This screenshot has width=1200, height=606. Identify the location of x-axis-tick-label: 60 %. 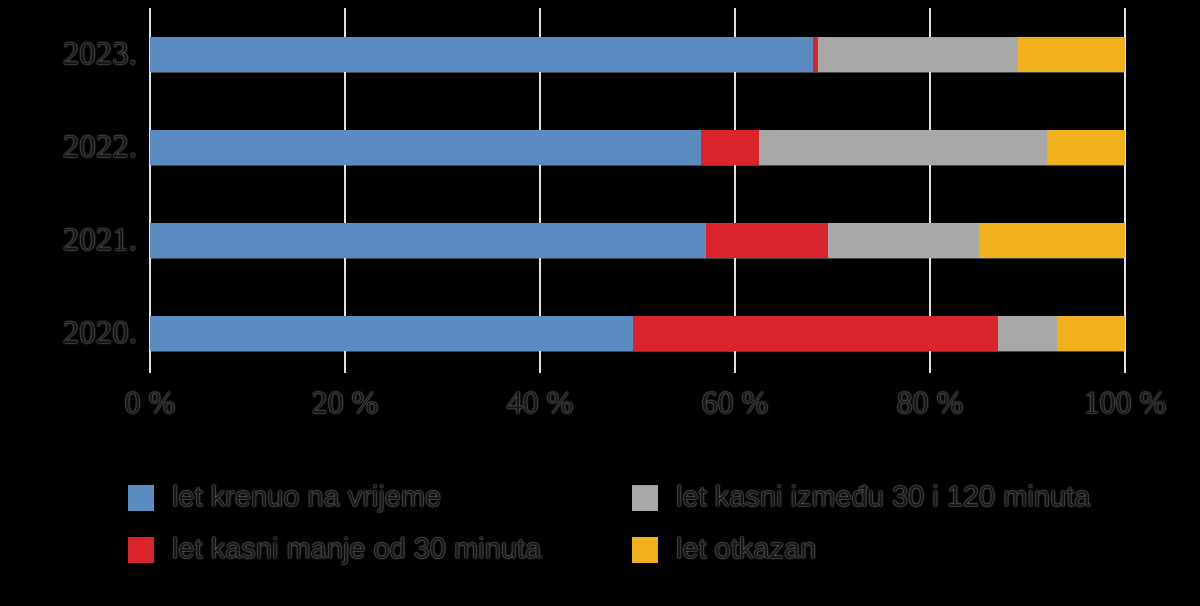
(735, 402).